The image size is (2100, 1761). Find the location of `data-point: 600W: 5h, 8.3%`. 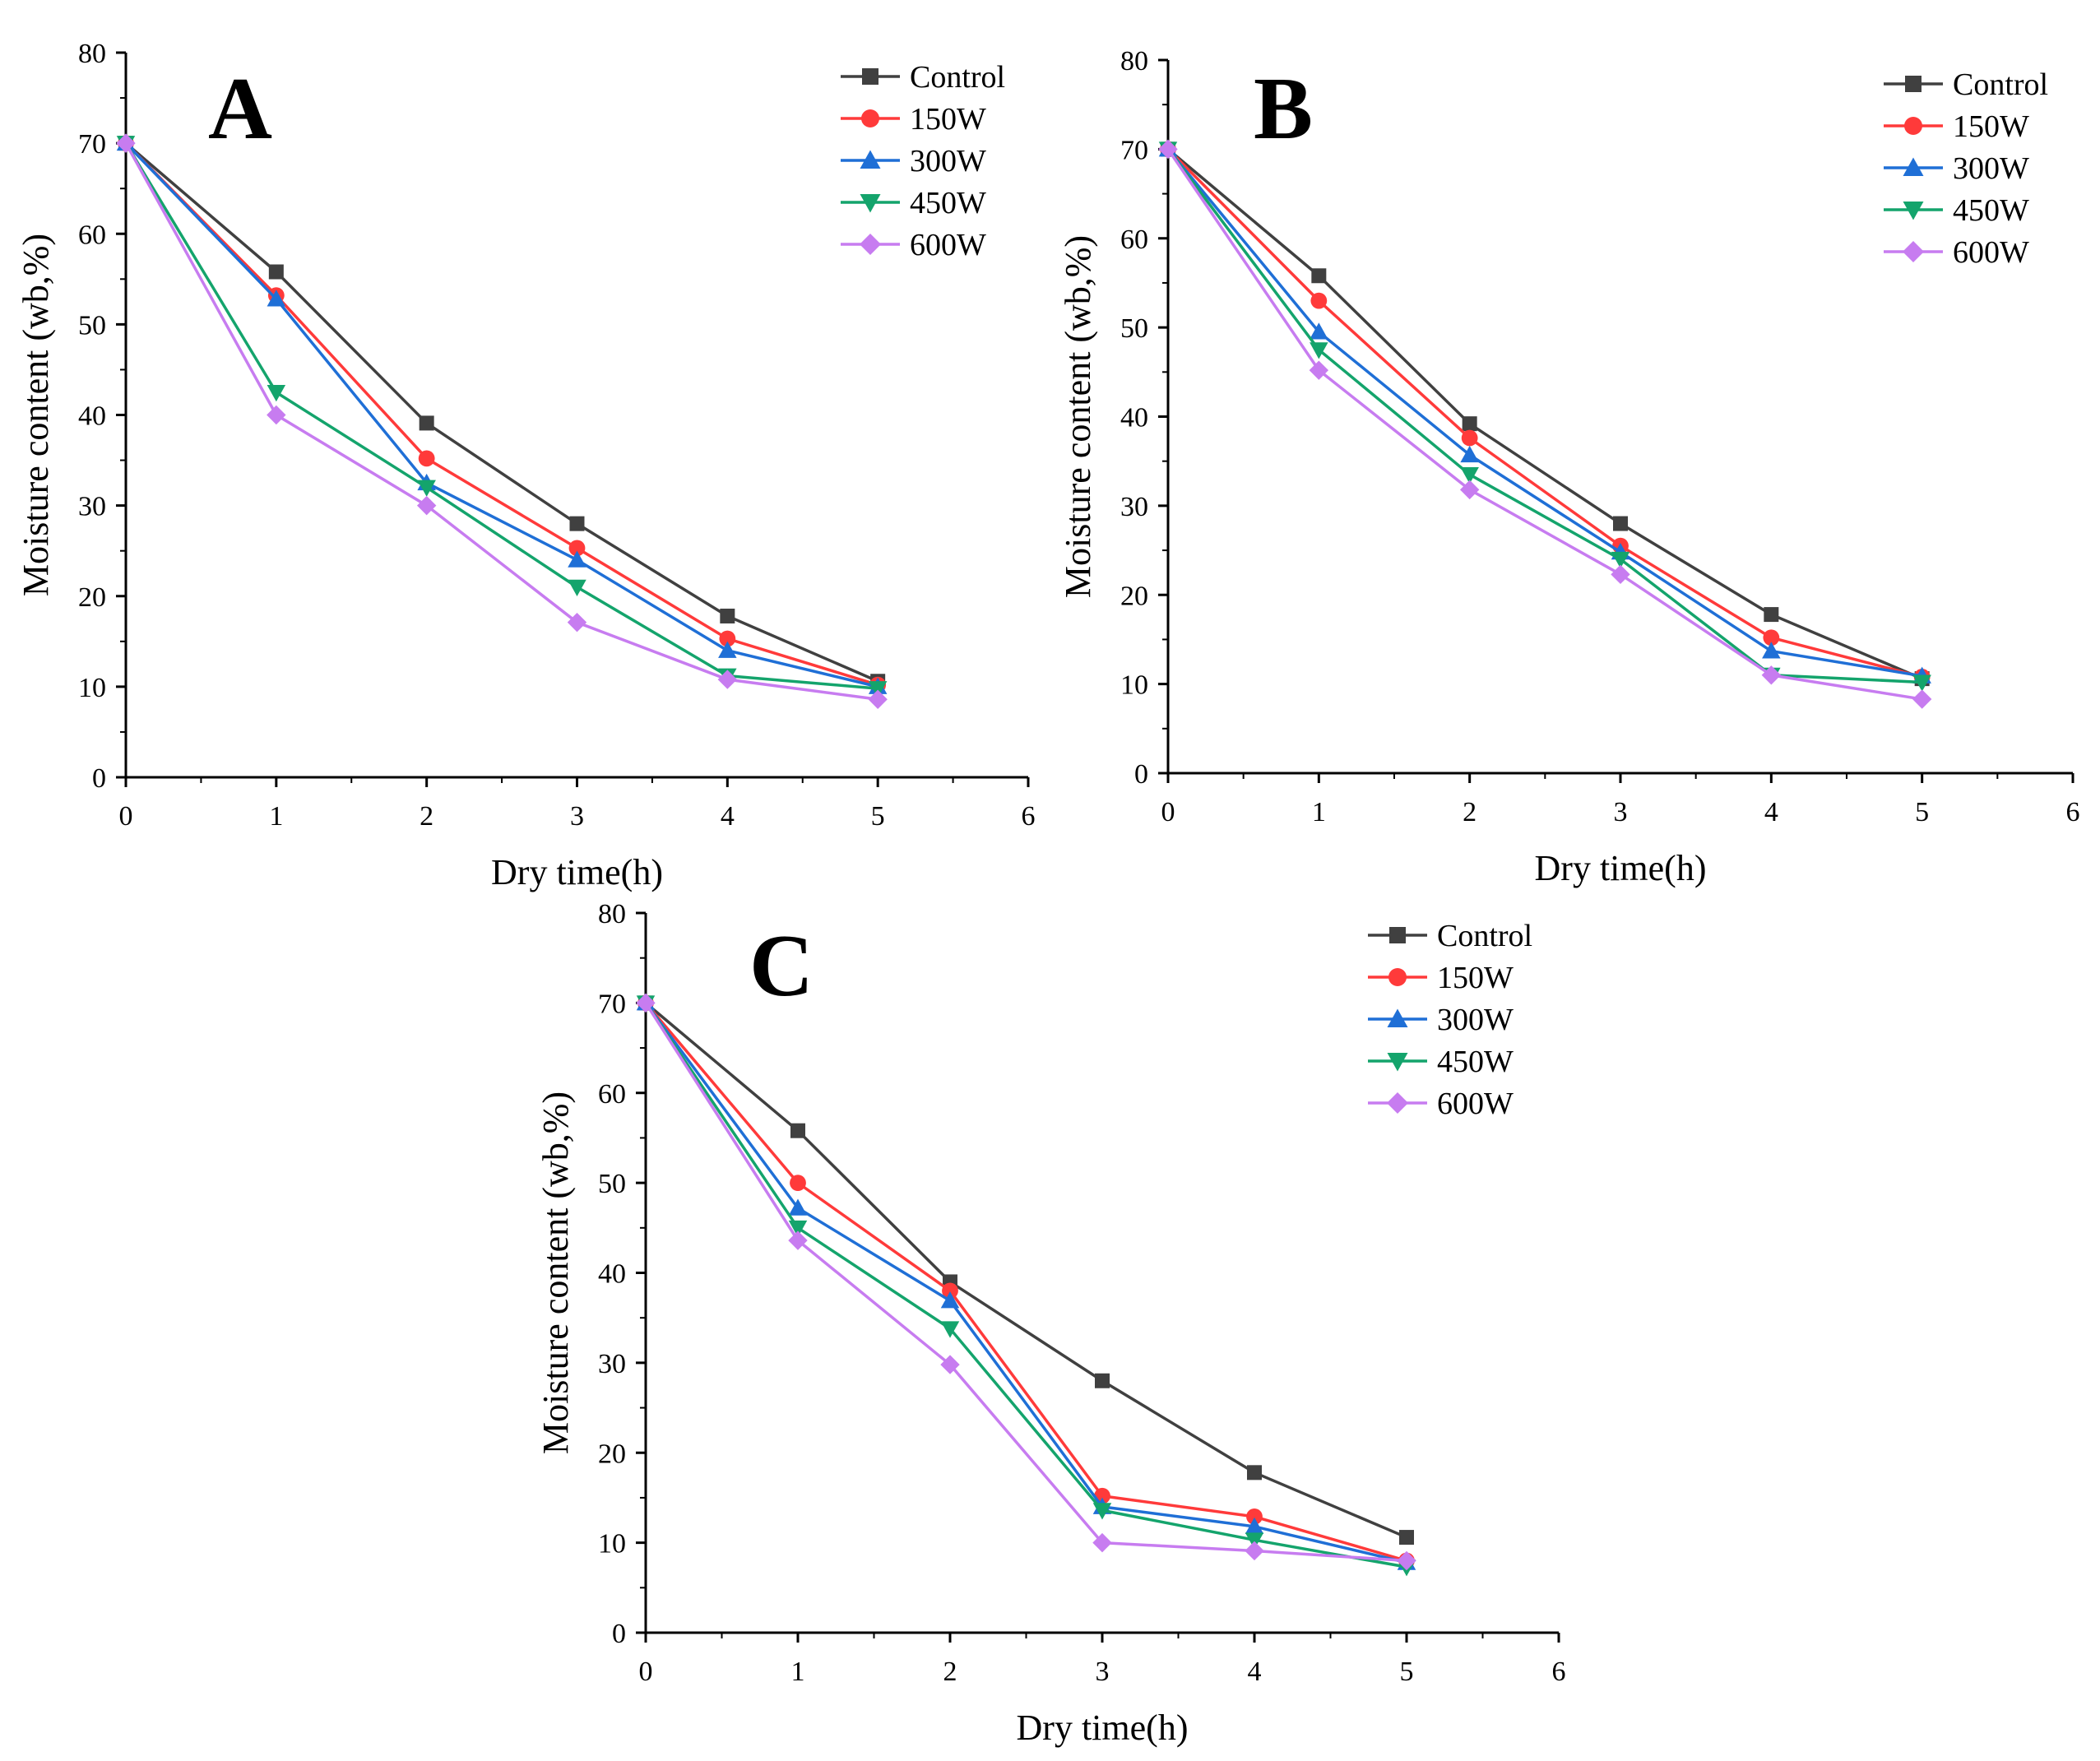

data-point: 600W: 5h, 8.3% is located at coordinates (1922, 699).